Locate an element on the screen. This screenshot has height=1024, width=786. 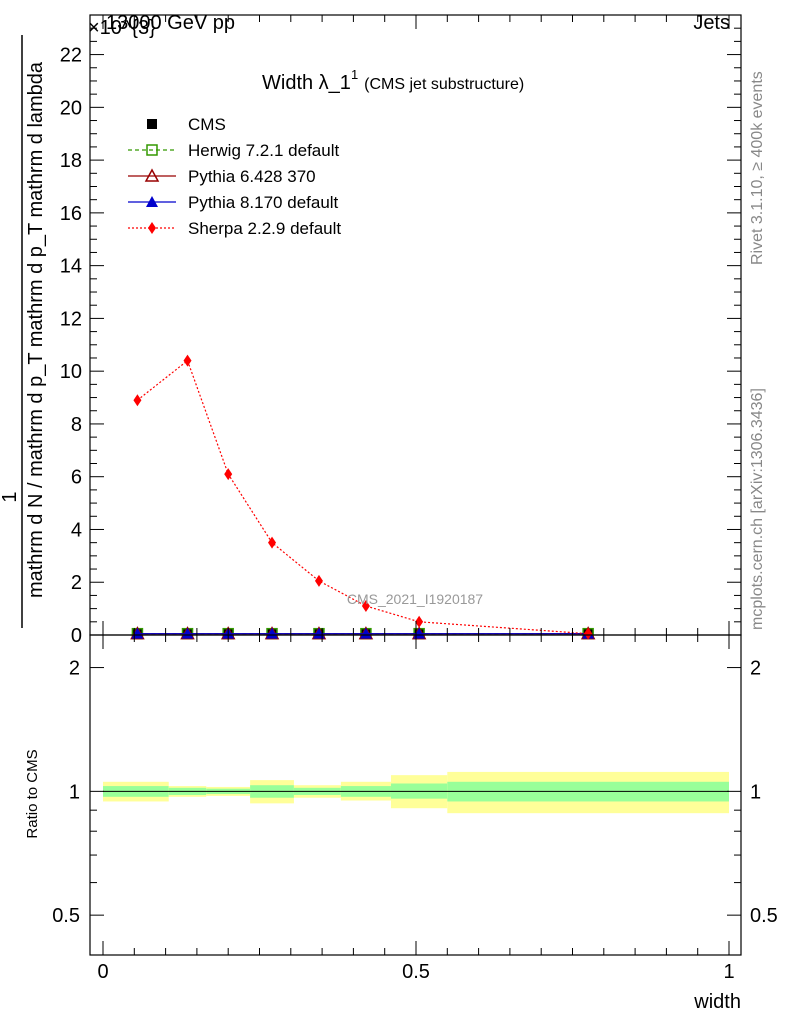
ratio-y-tick-label-left: 0.5 is located at coordinates (66, 916).